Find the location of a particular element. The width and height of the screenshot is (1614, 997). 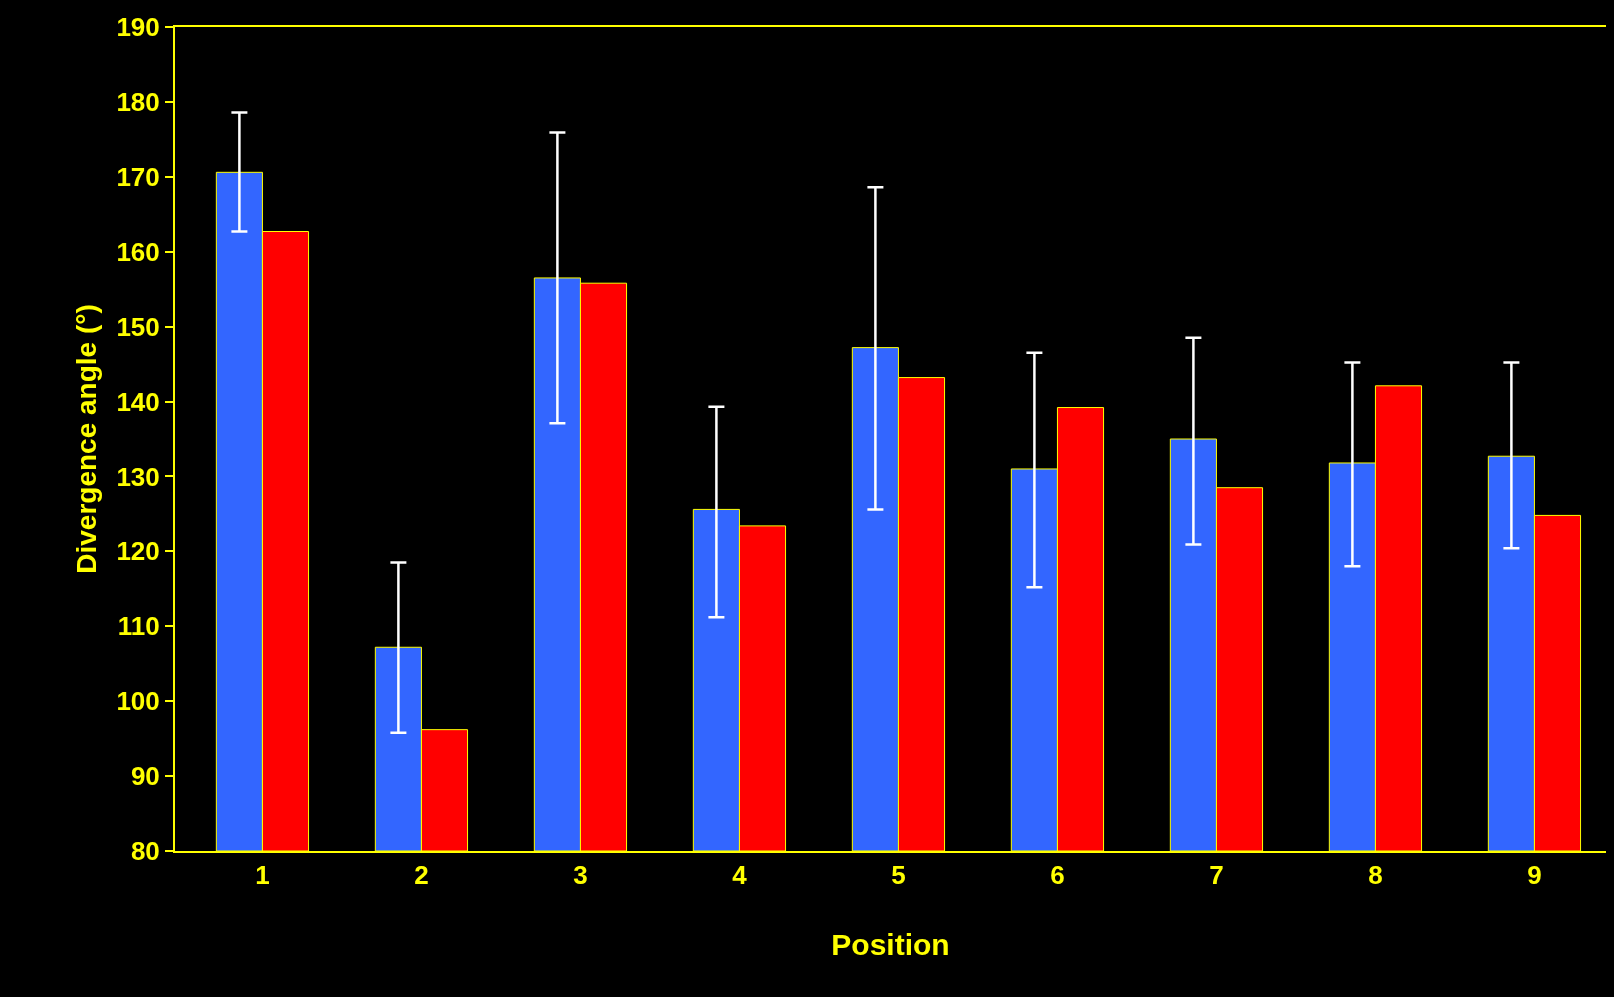

y-tick-label: 160 is located at coordinates (138, 251).